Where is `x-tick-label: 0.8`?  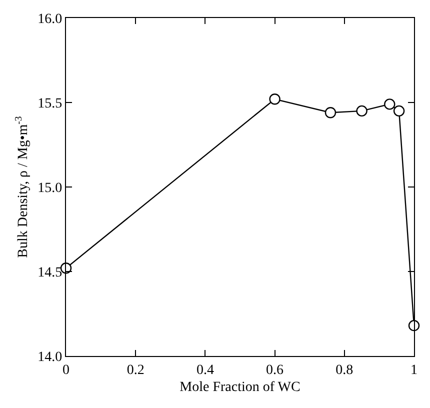
x-tick-label: 0.8 is located at coordinates (345, 370).